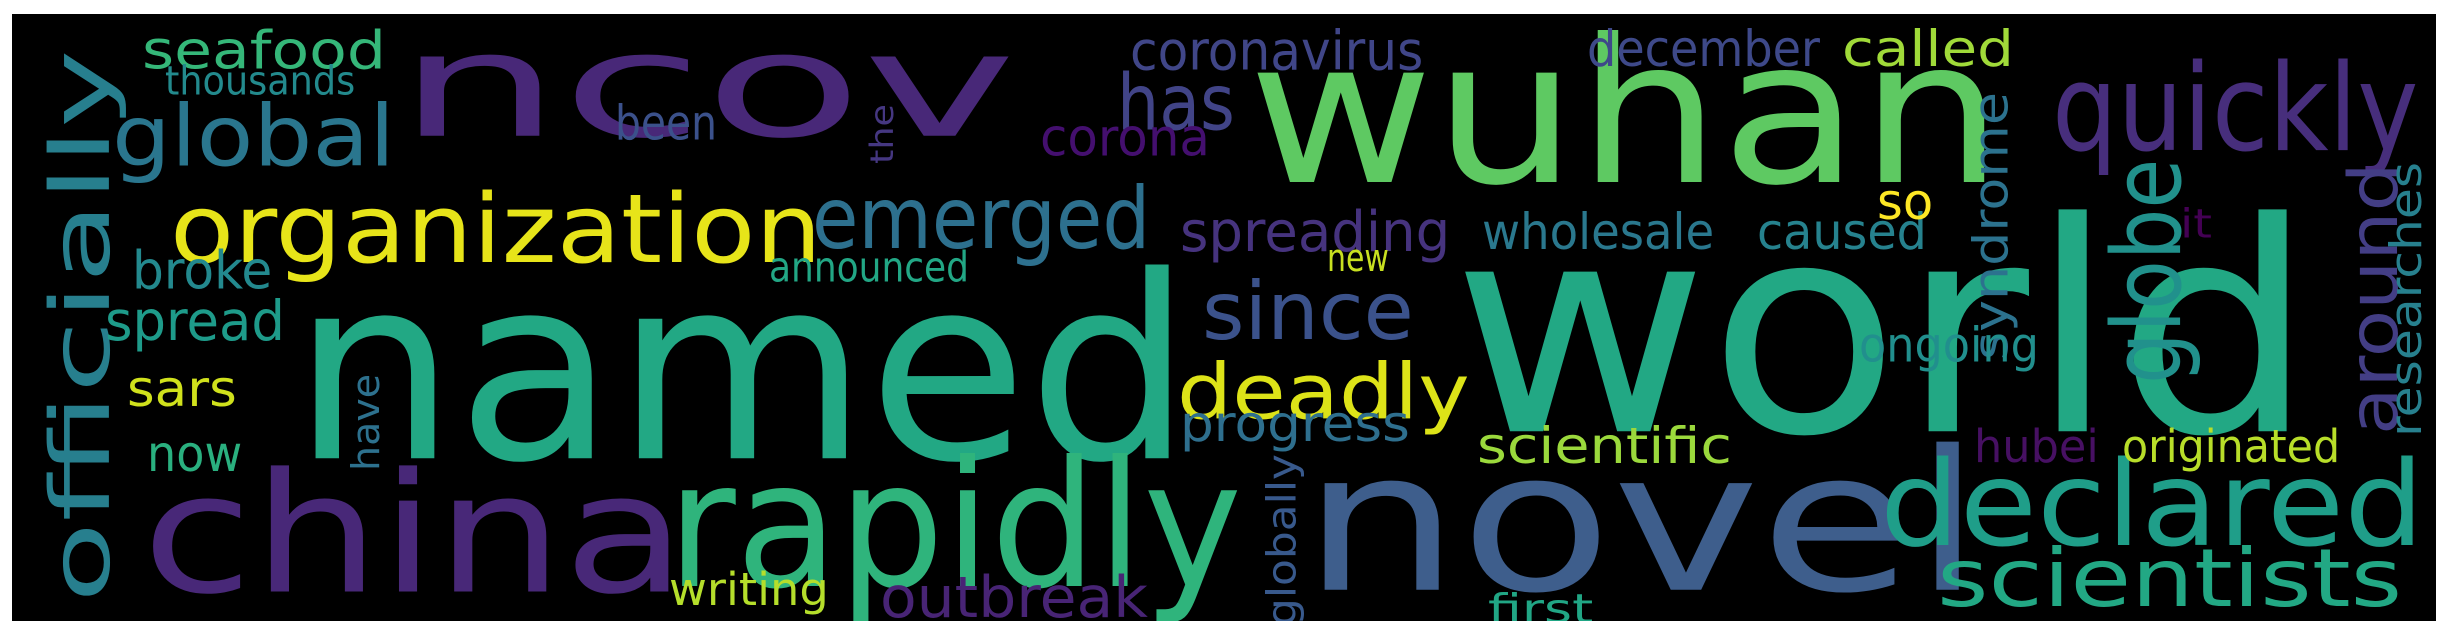 This screenshot has width=2448, height=635. I want to click on word-global: global, so click(253, 136).